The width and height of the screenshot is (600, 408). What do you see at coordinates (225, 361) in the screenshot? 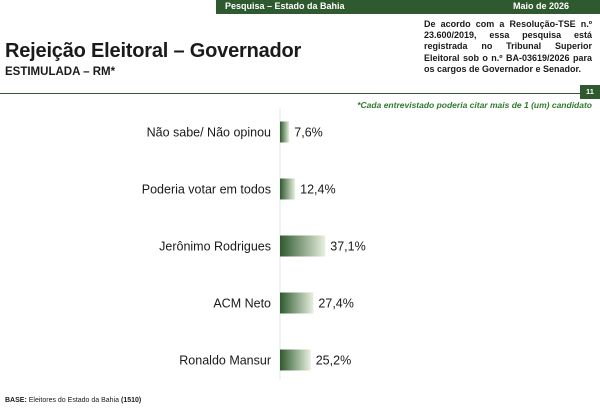
I see `category-label: Ronaldo Mansur` at bounding box center [225, 361].